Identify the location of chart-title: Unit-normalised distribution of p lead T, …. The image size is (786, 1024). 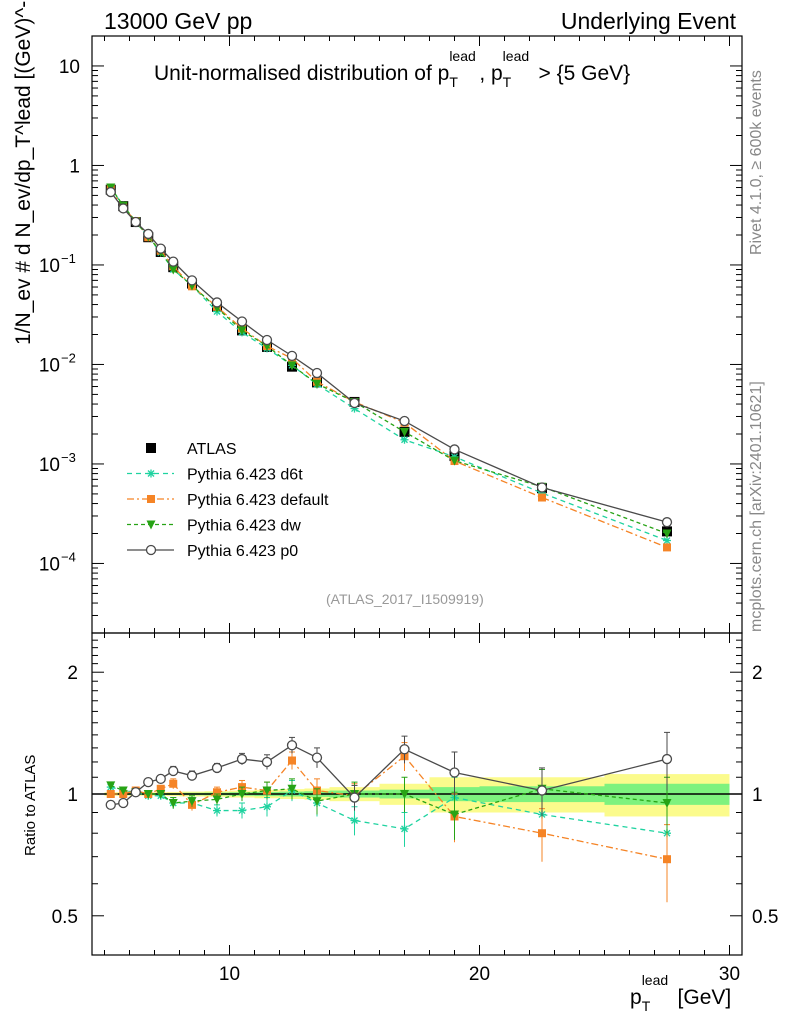
(392, 69).